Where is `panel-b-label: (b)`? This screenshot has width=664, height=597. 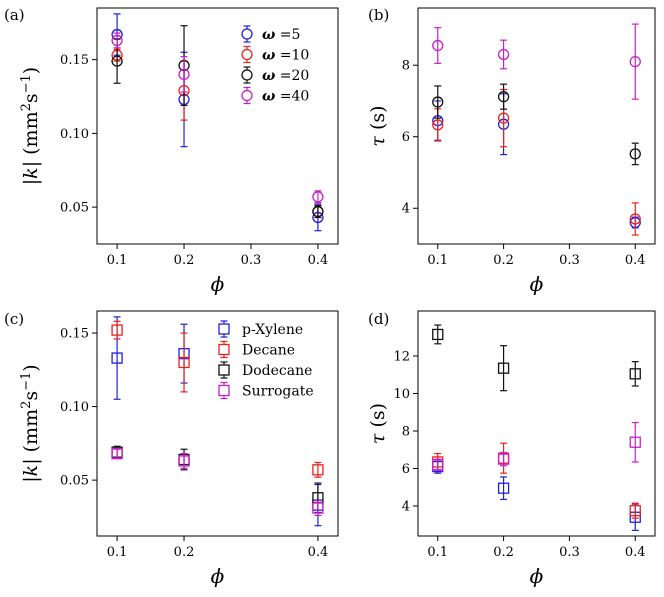
panel-b-label: (b) is located at coordinates (378, 15).